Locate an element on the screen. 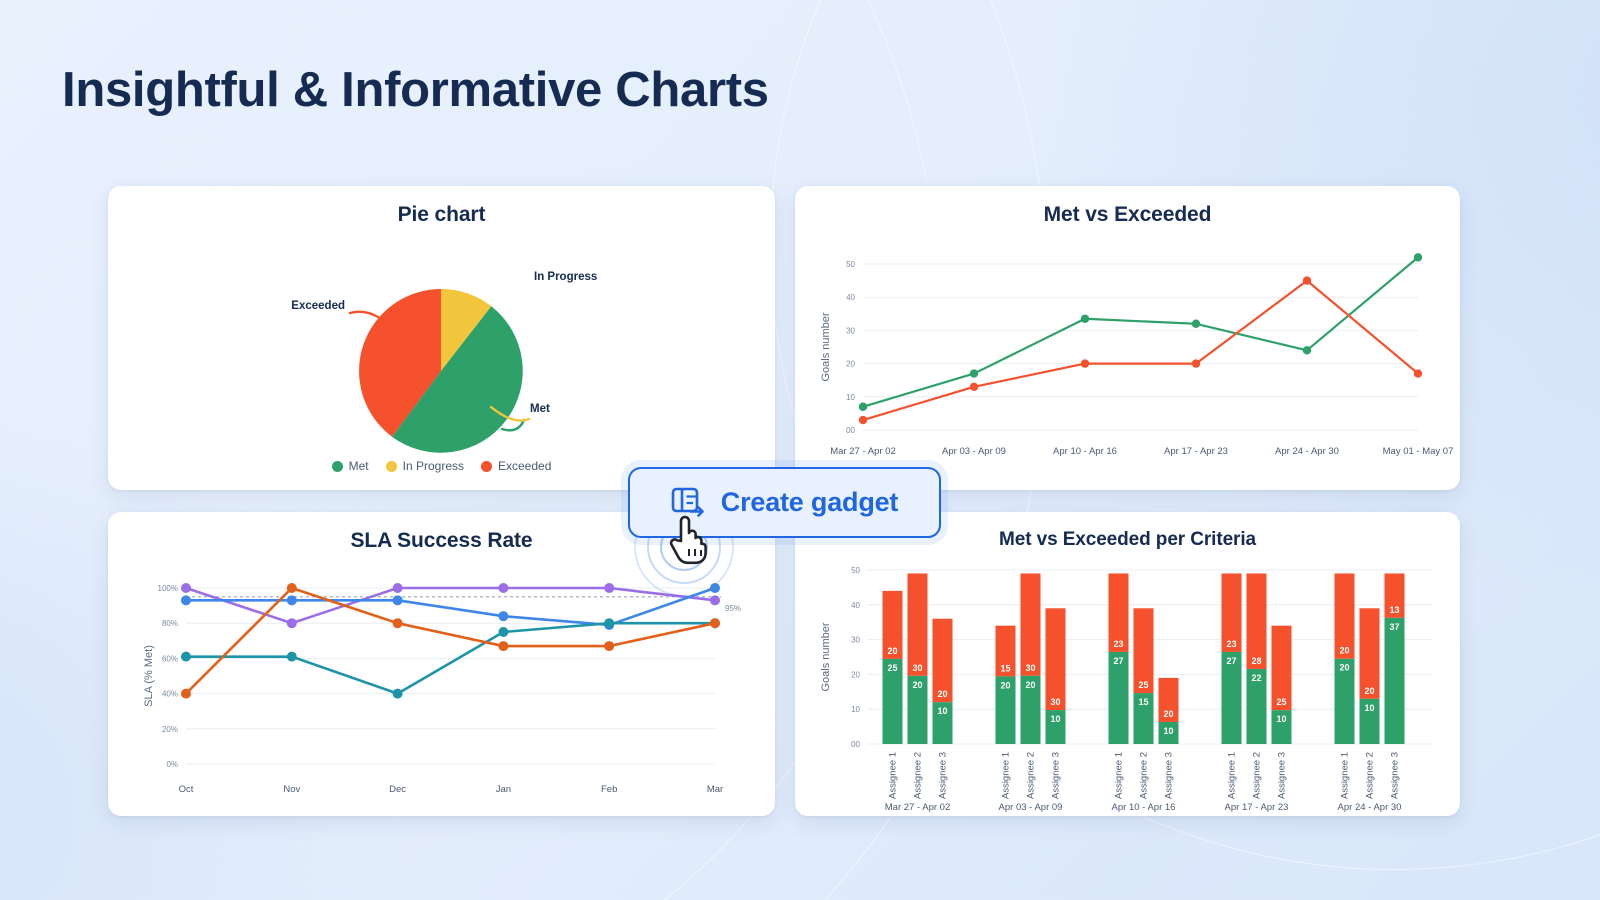 The width and height of the screenshot is (1600, 900). bar-value-met: 25 is located at coordinates (892, 668).